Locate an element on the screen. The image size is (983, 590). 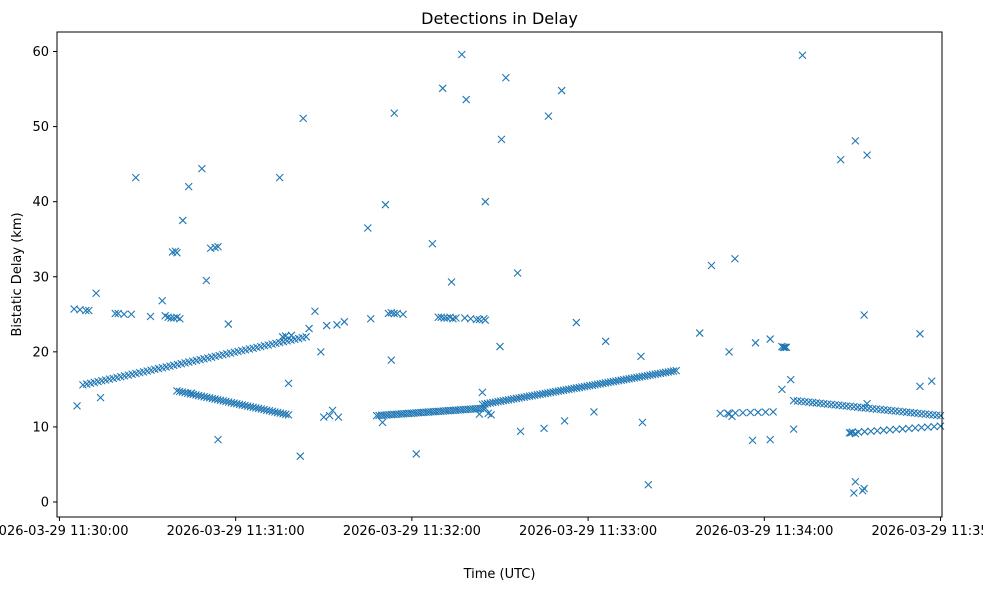
y-tick-label: 0 is located at coordinates (45, 502).